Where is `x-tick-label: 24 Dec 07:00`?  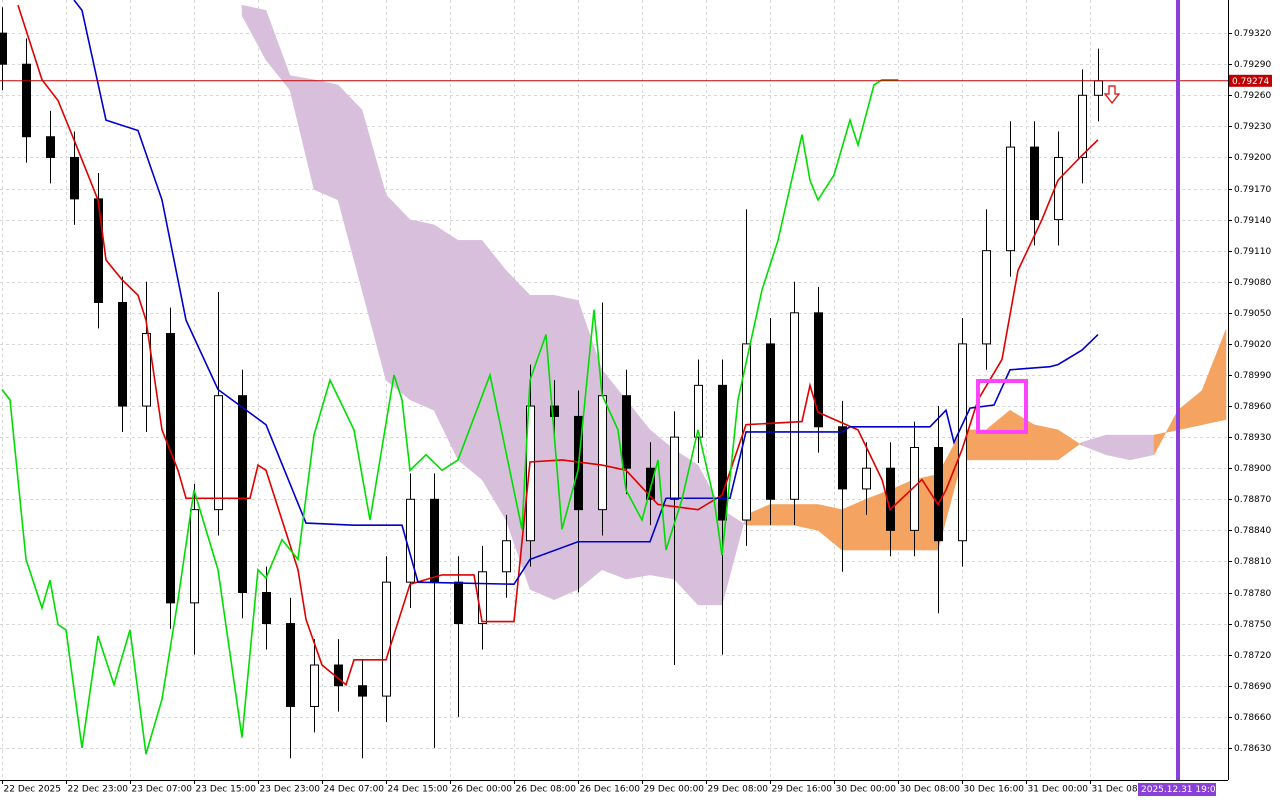 x-tick-label: 24 Dec 07:00 is located at coordinates (354, 790).